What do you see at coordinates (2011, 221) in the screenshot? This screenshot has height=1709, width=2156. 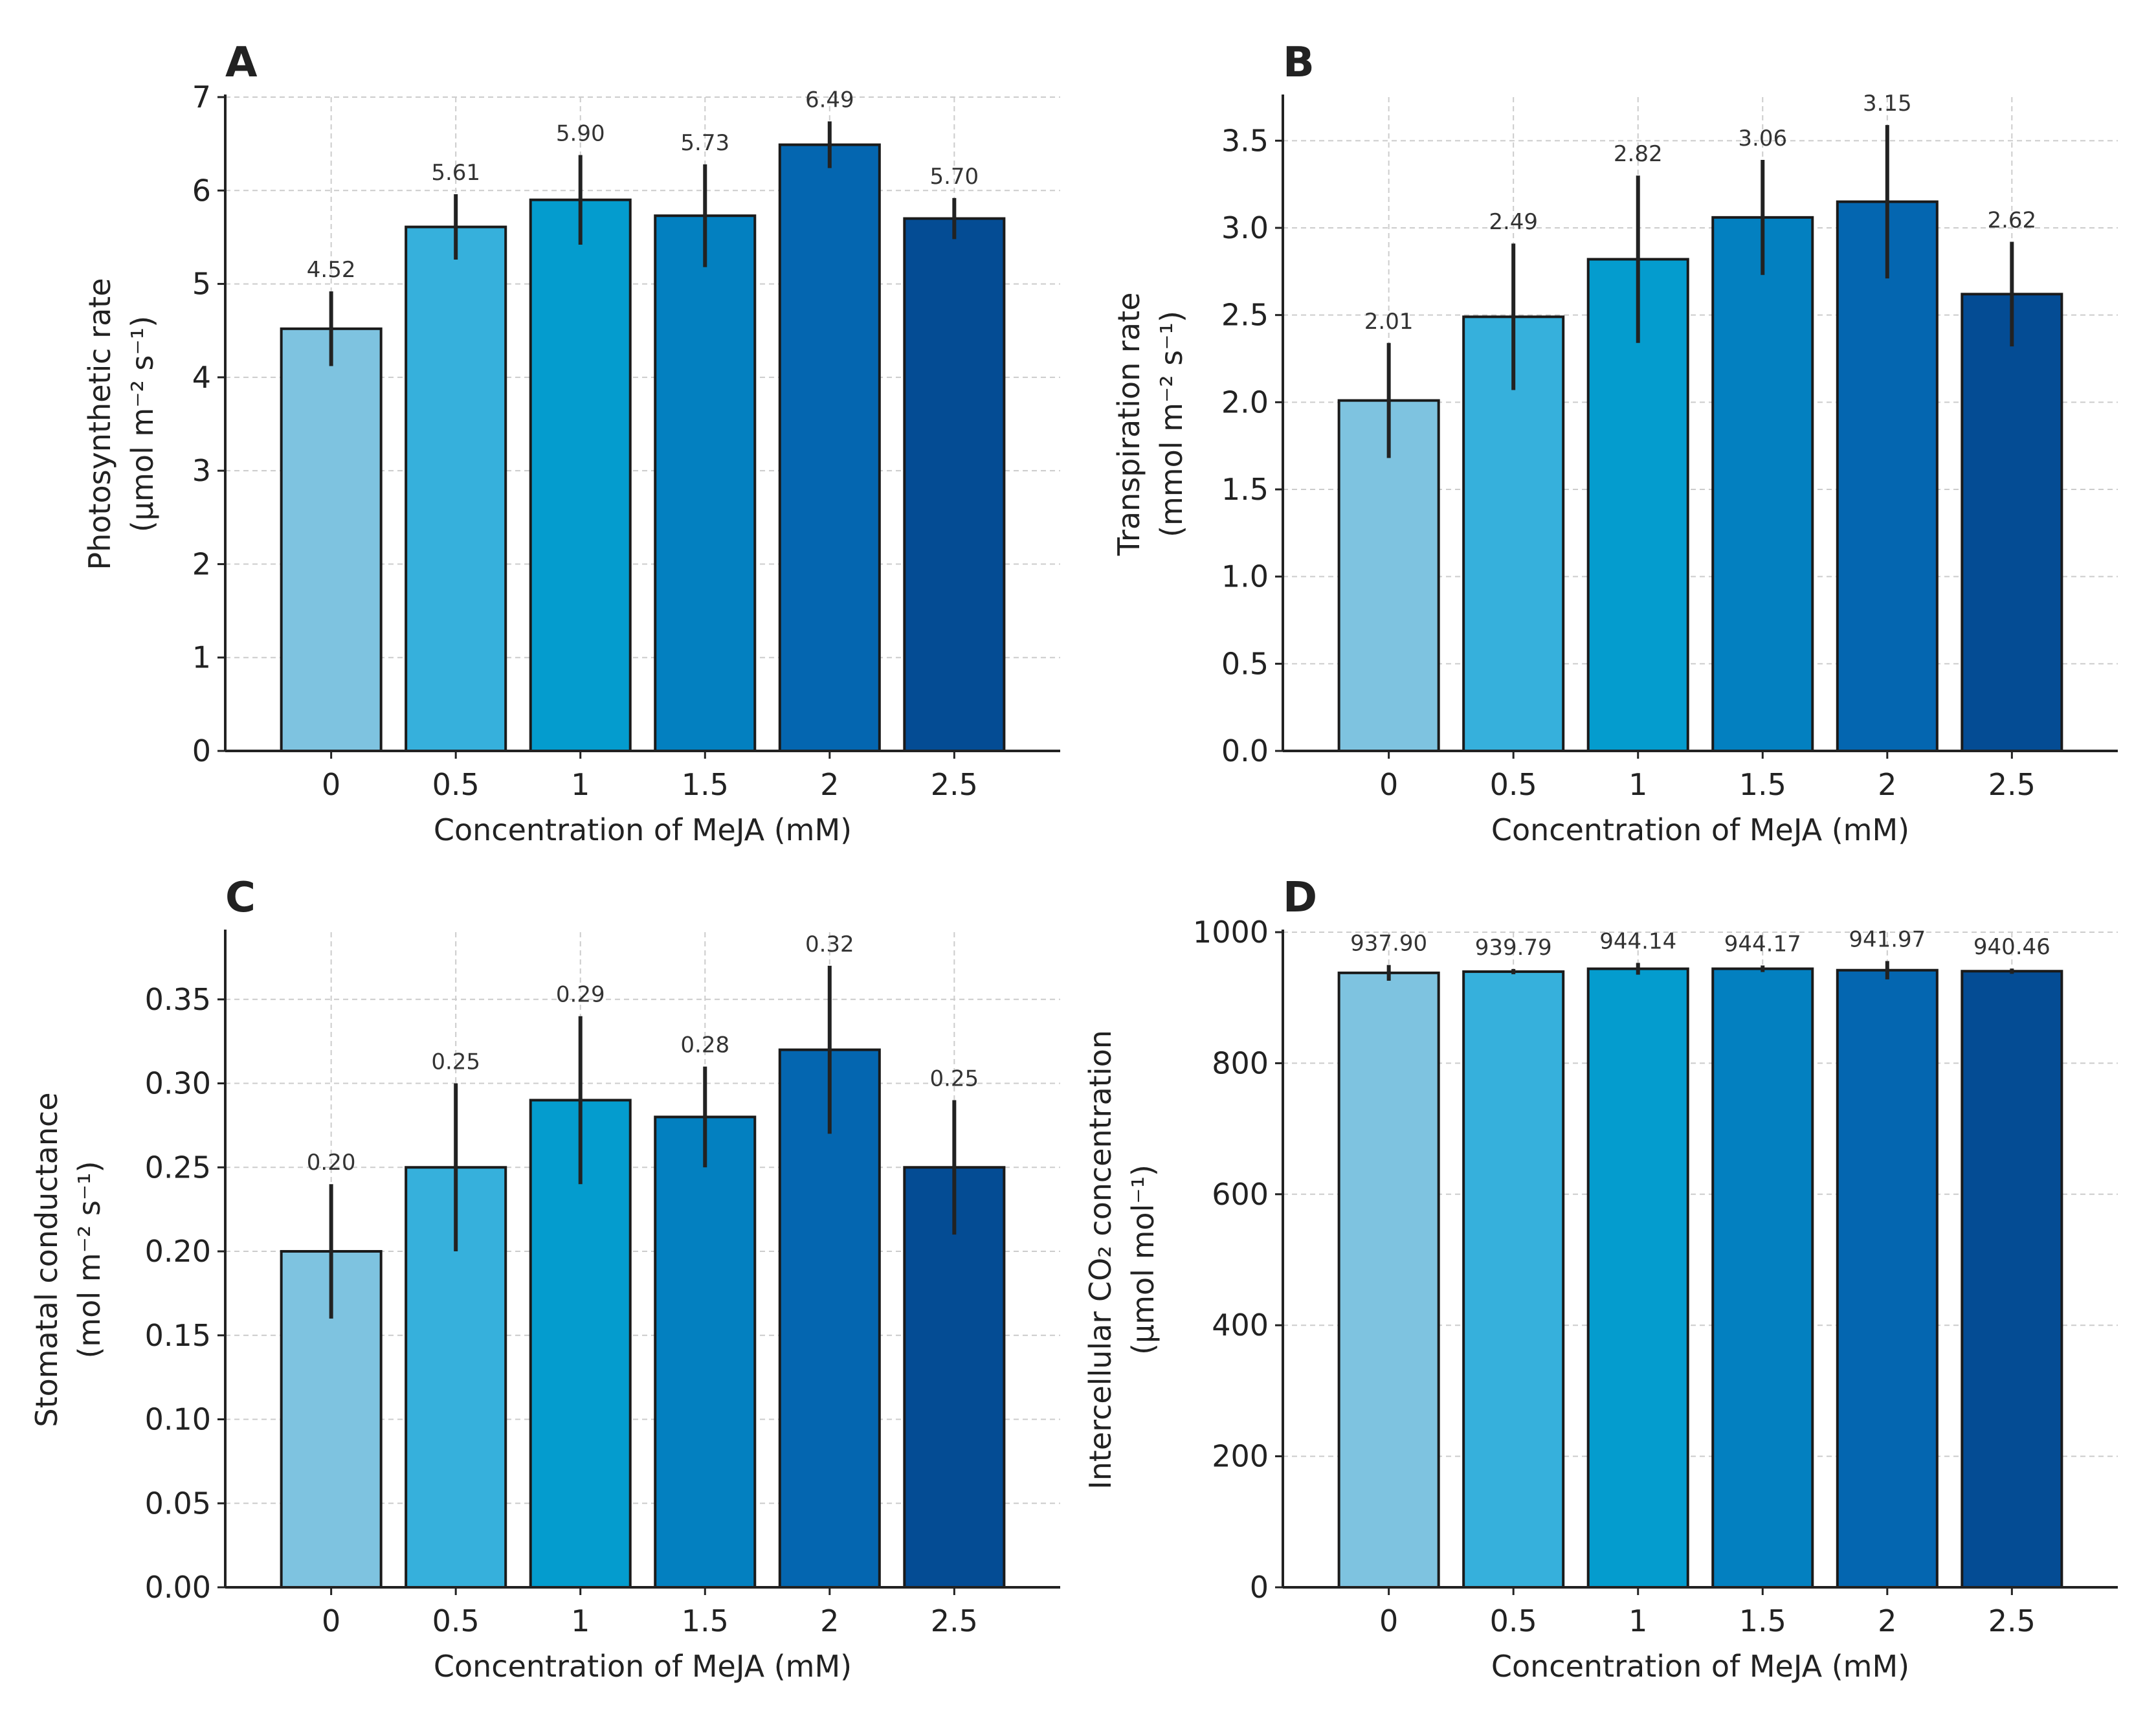 I see `data-label: 2.62` at bounding box center [2011, 221].